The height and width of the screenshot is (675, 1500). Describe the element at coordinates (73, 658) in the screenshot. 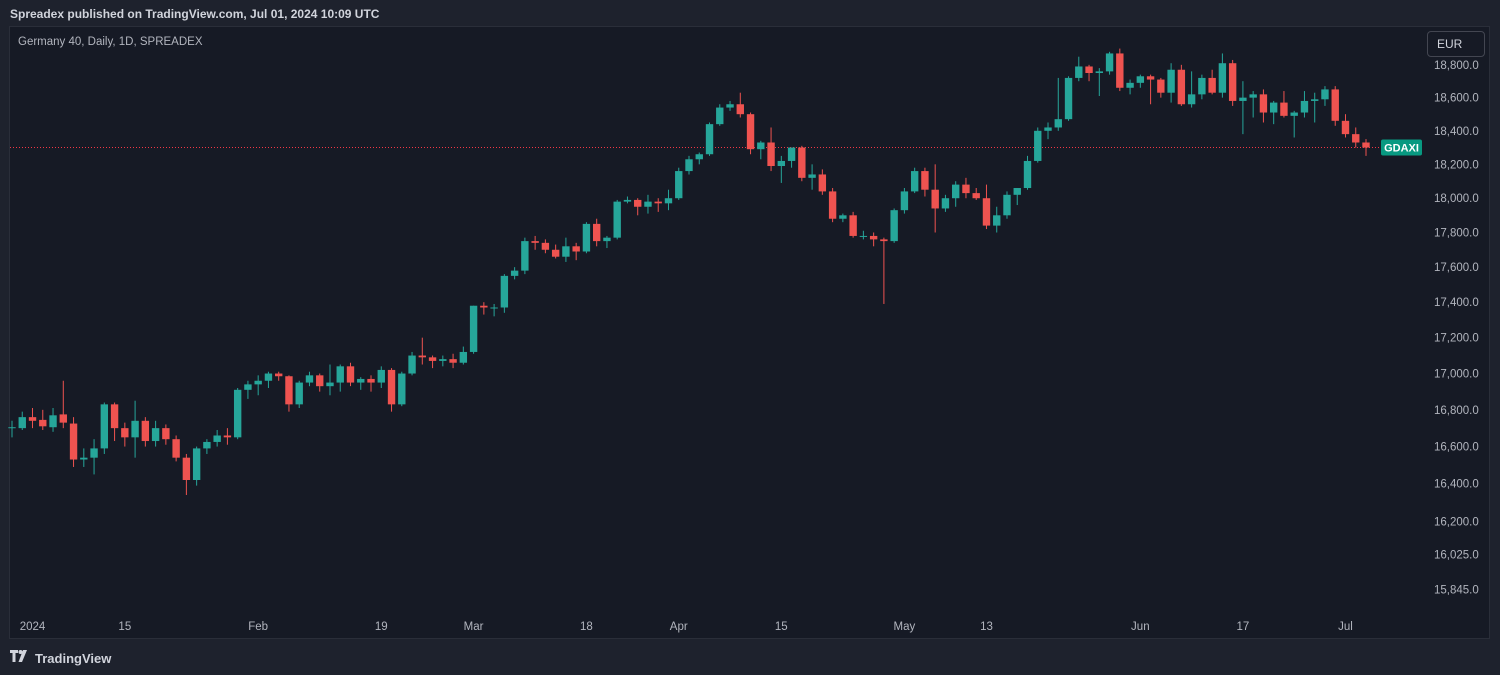

I see `tradingview-brand: TradingView` at that location.